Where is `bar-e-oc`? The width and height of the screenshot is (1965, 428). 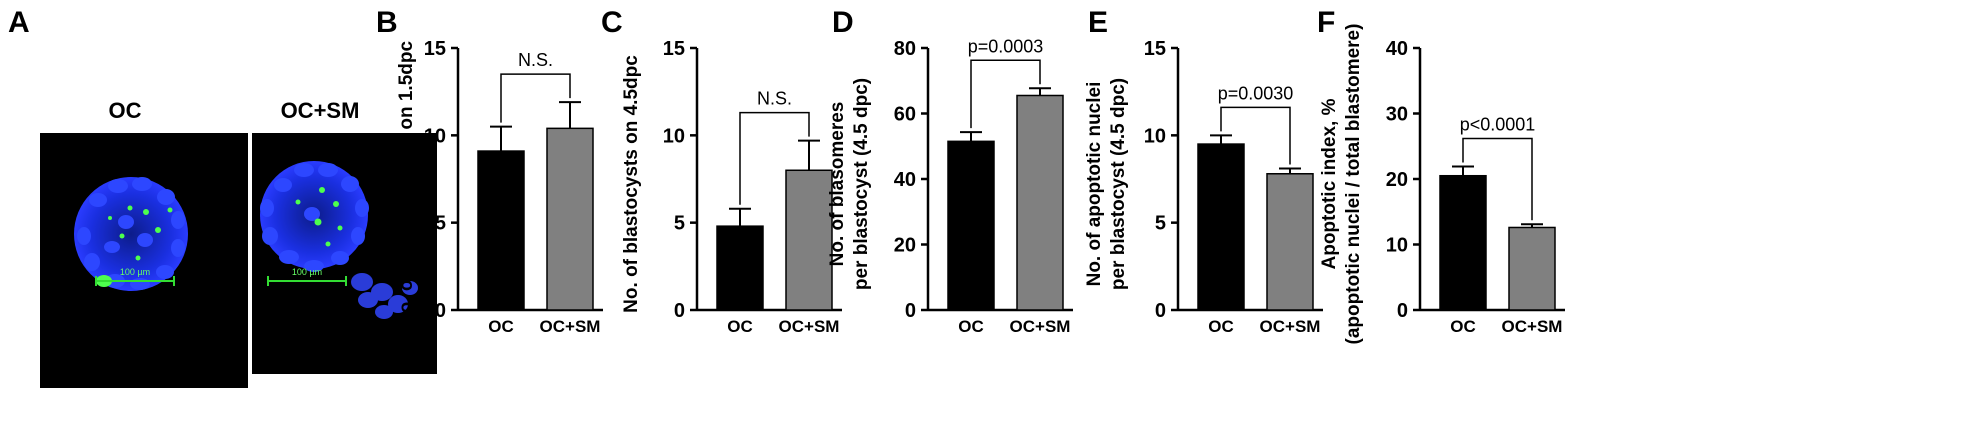
bar-e-oc is located at coordinates (1221, 227).